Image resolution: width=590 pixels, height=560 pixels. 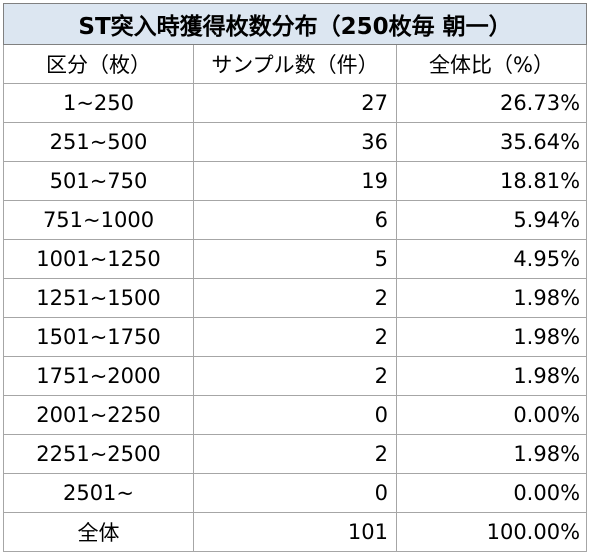 I want to click on title-row: ST突入時獲得枚数分布（250枚毎 朝一）, so click(x=295, y=24).